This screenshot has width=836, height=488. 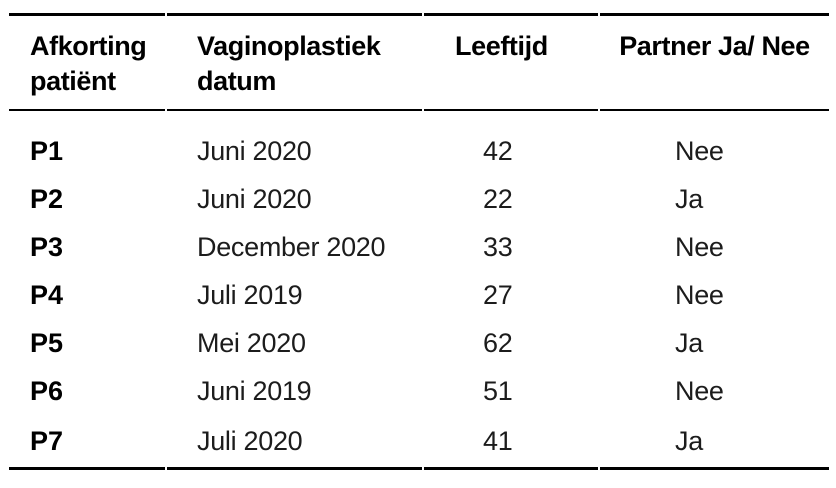 I want to click on datum-cell: Juli 2019, so click(x=250, y=295).